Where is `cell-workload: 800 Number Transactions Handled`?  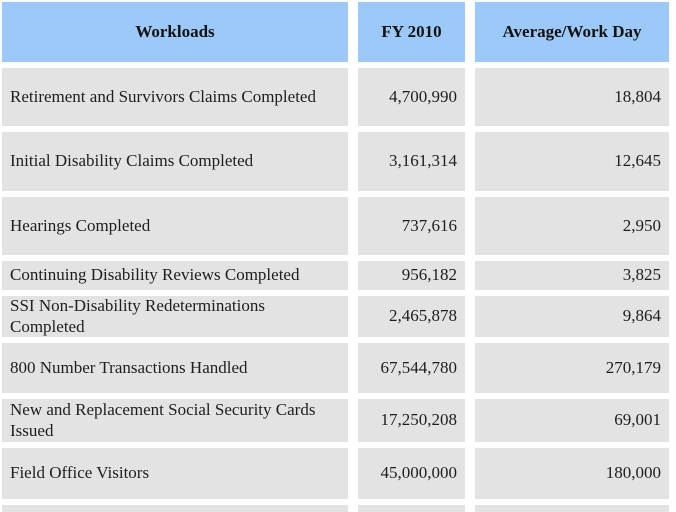
cell-workload: 800 Number Transactions Handled is located at coordinates (175, 368).